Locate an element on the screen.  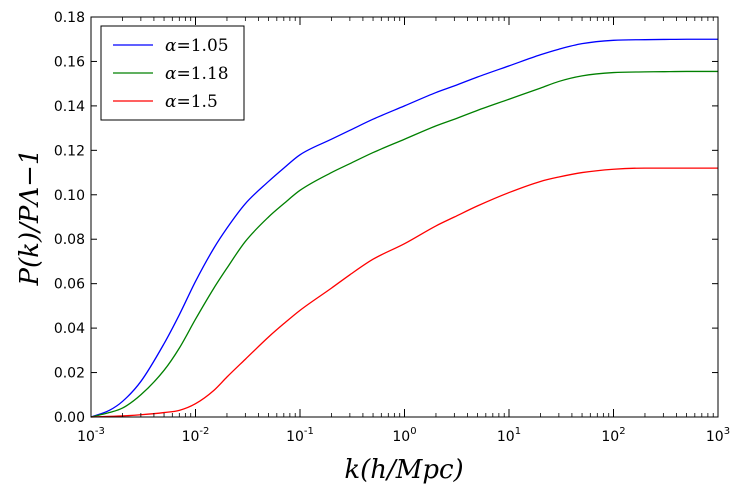
legend-entry-2-symbol: α is located at coordinates (171, 74).